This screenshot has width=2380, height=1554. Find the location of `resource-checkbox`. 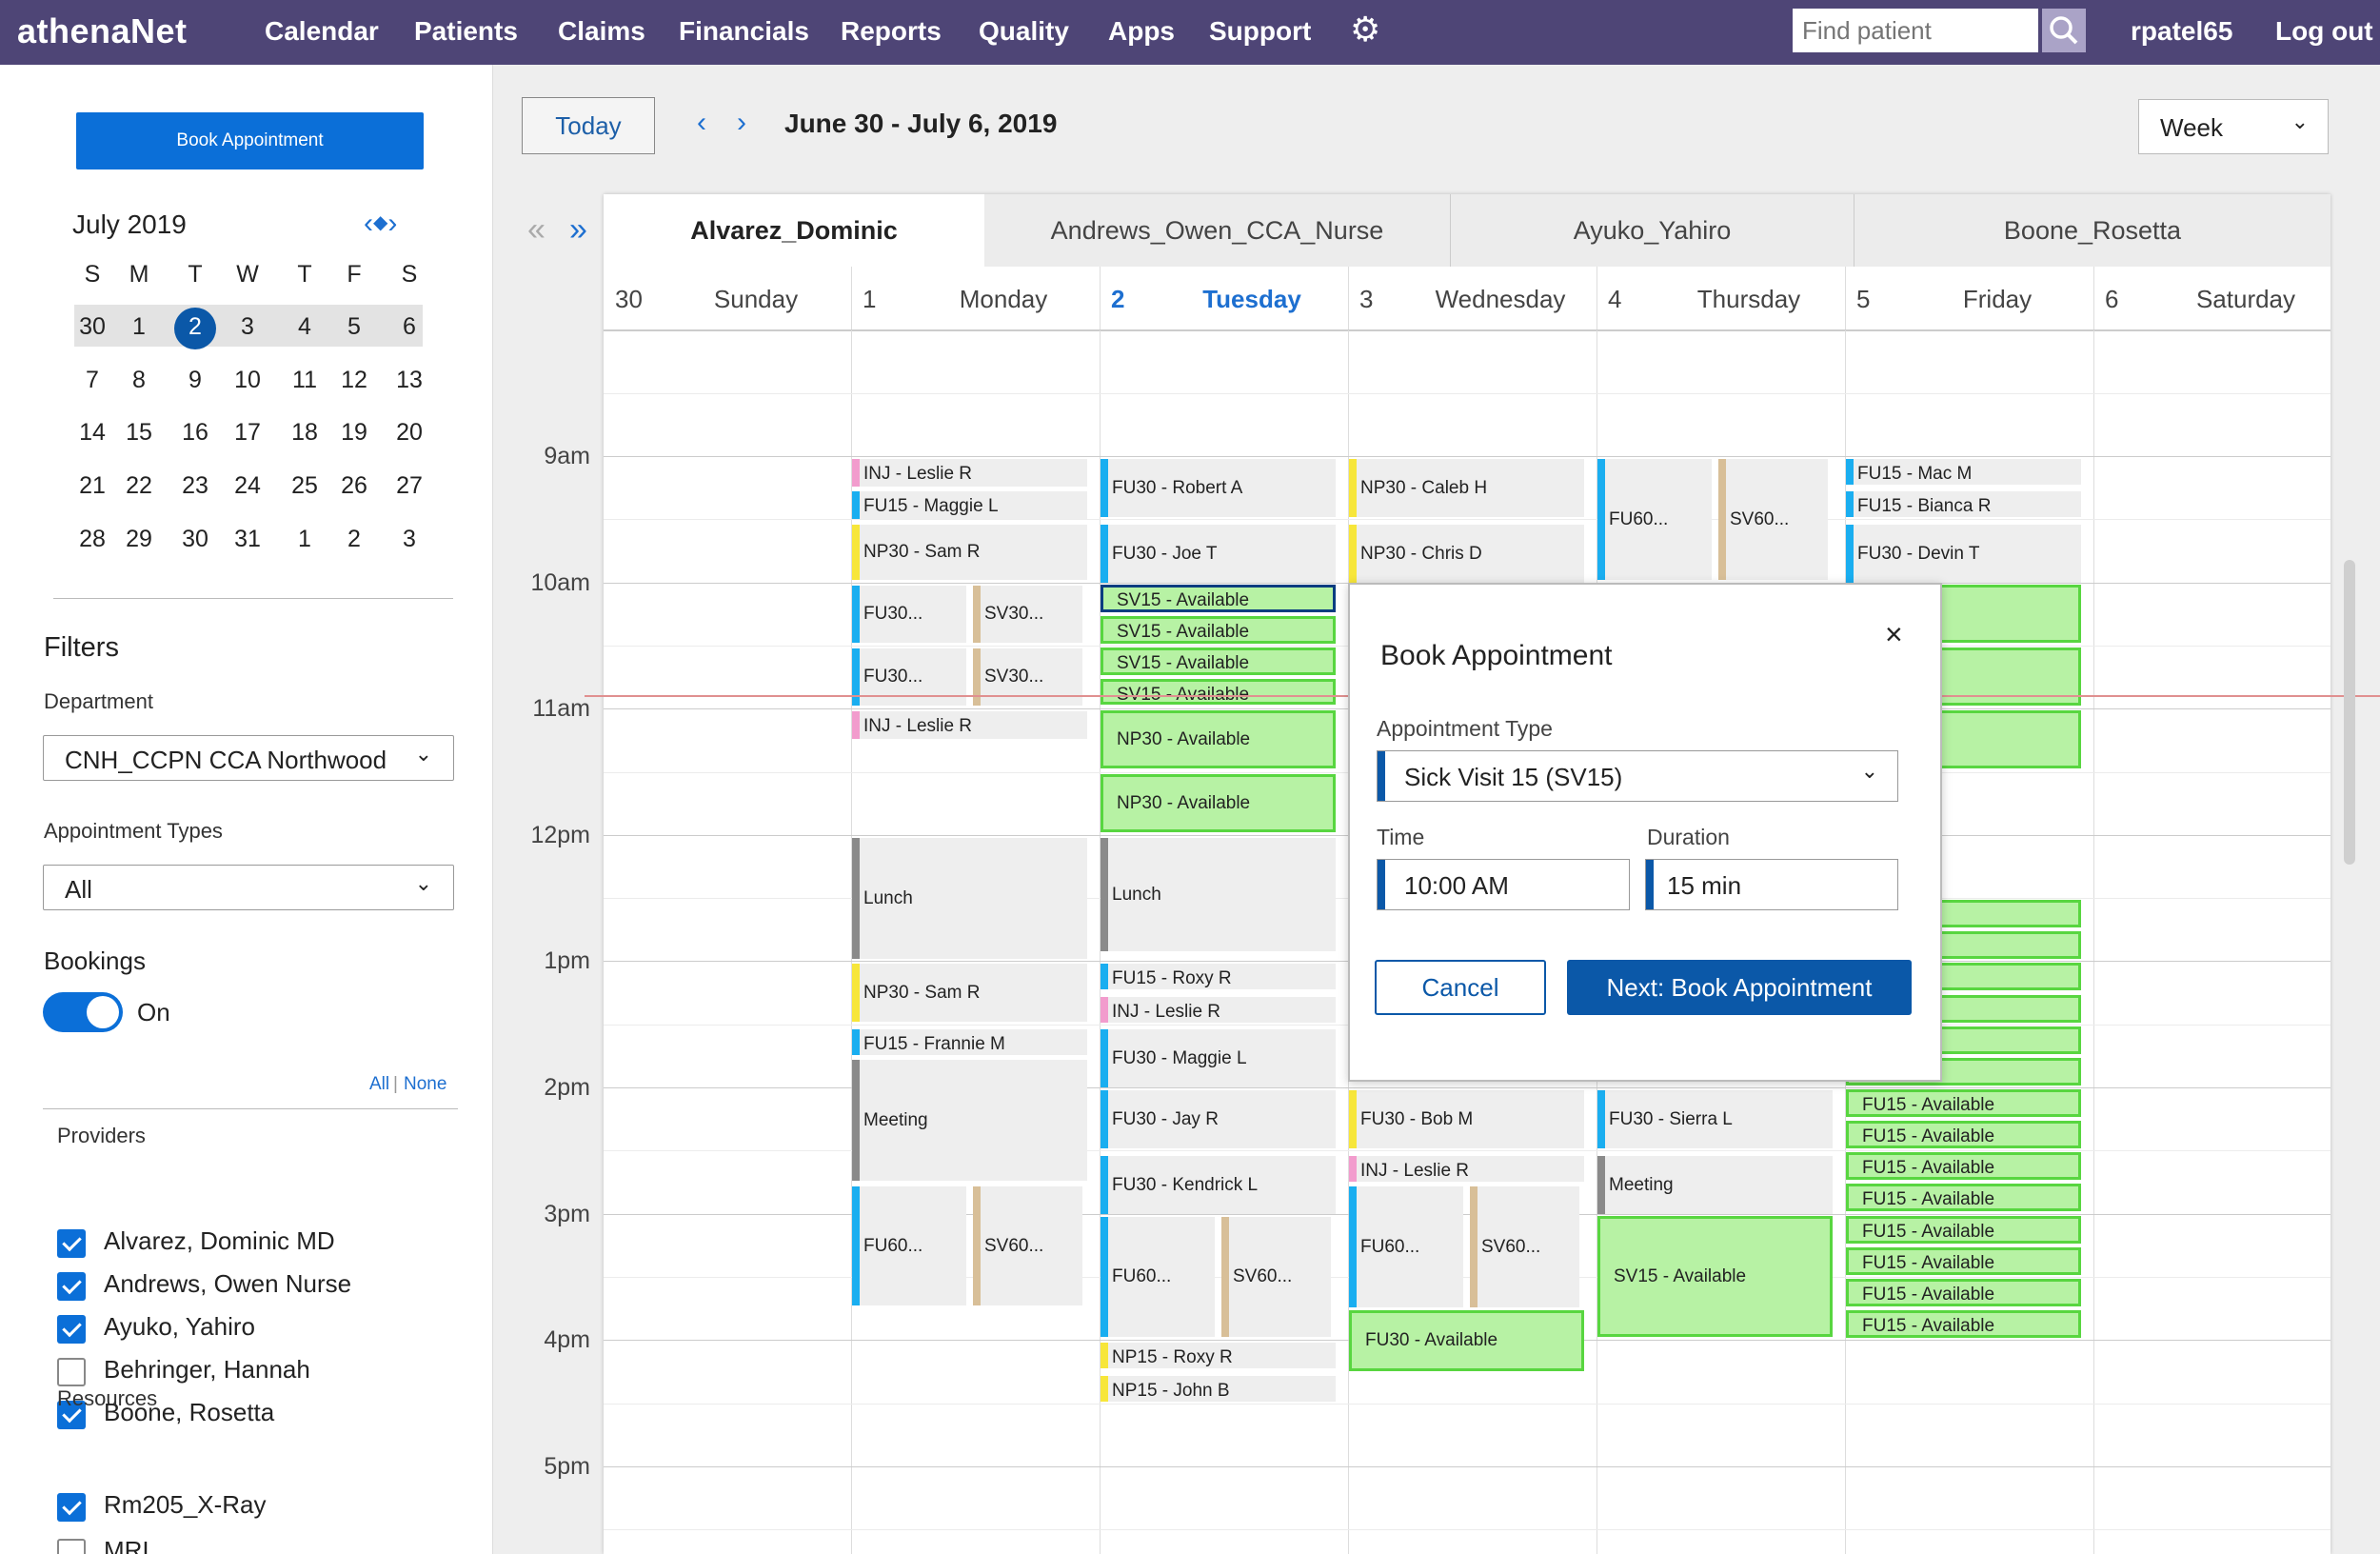

resource-checkbox is located at coordinates (71, 1546).